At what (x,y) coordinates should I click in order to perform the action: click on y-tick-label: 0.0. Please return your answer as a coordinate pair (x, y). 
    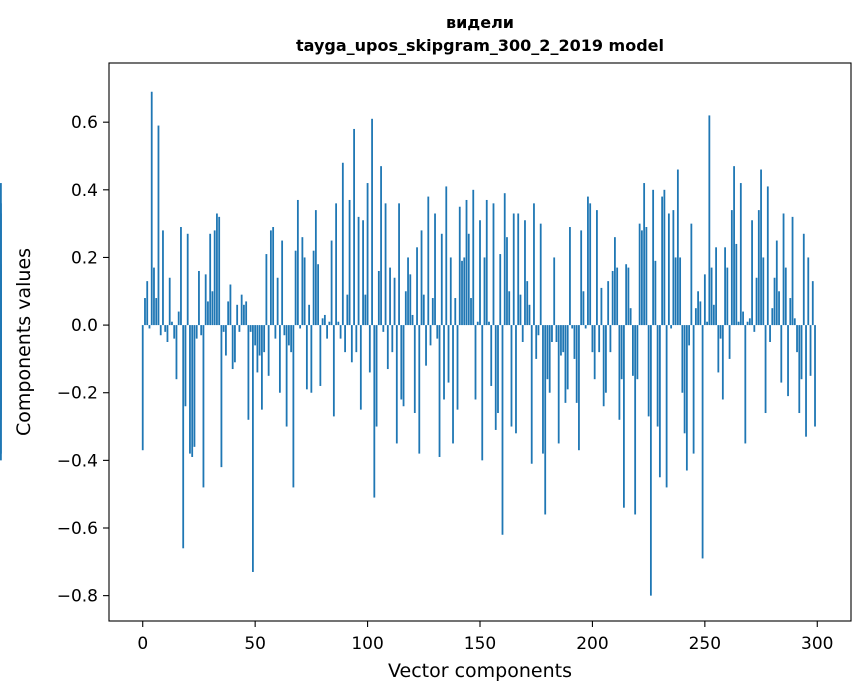
    Looking at the image, I should click on (84, 326).